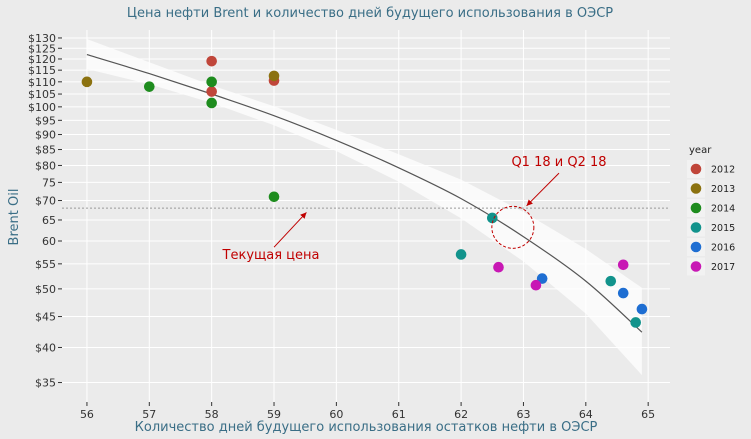 The image size is (751, 439). I want to click on y-tick-label: $80, so click(45, 165).